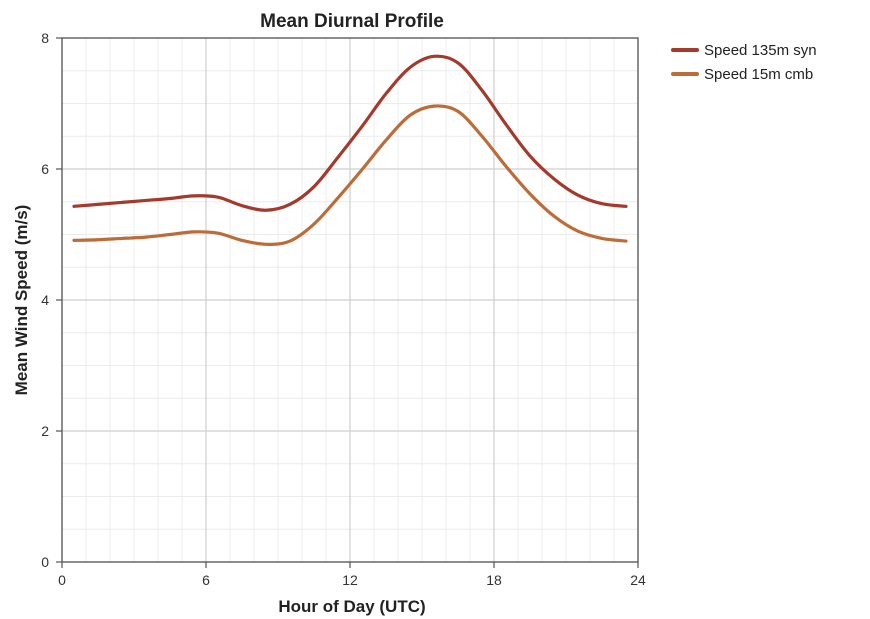 The width and height of the screenshot is (870, 619). I want to click on y-tick-label: 4, so click(45, 300).